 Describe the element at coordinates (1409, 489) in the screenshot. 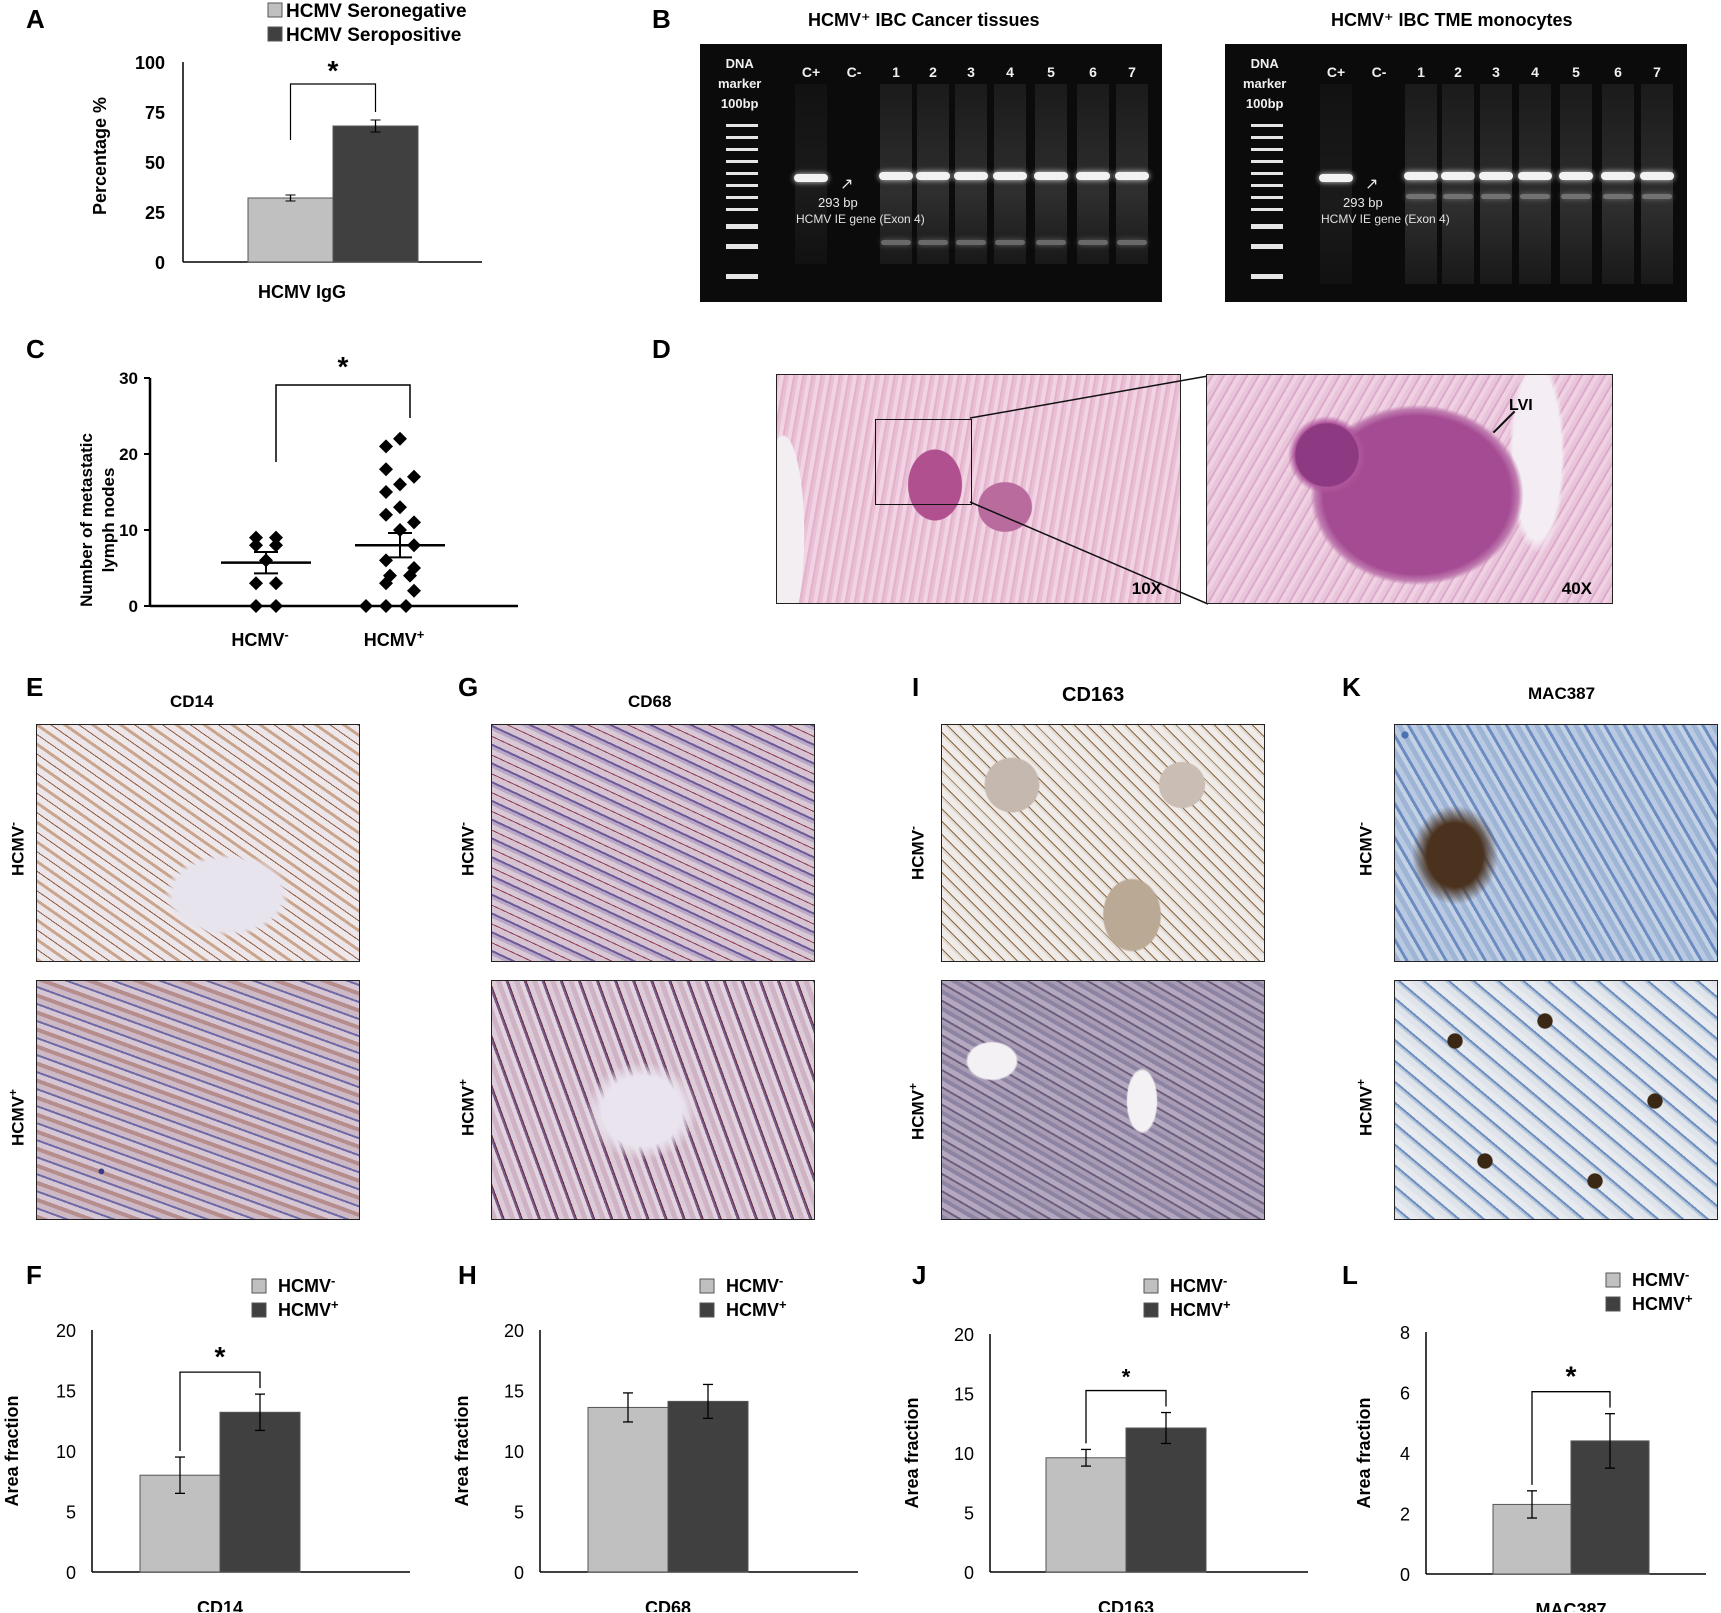

I see `histology-40x-image: LVI 40X` at that location.